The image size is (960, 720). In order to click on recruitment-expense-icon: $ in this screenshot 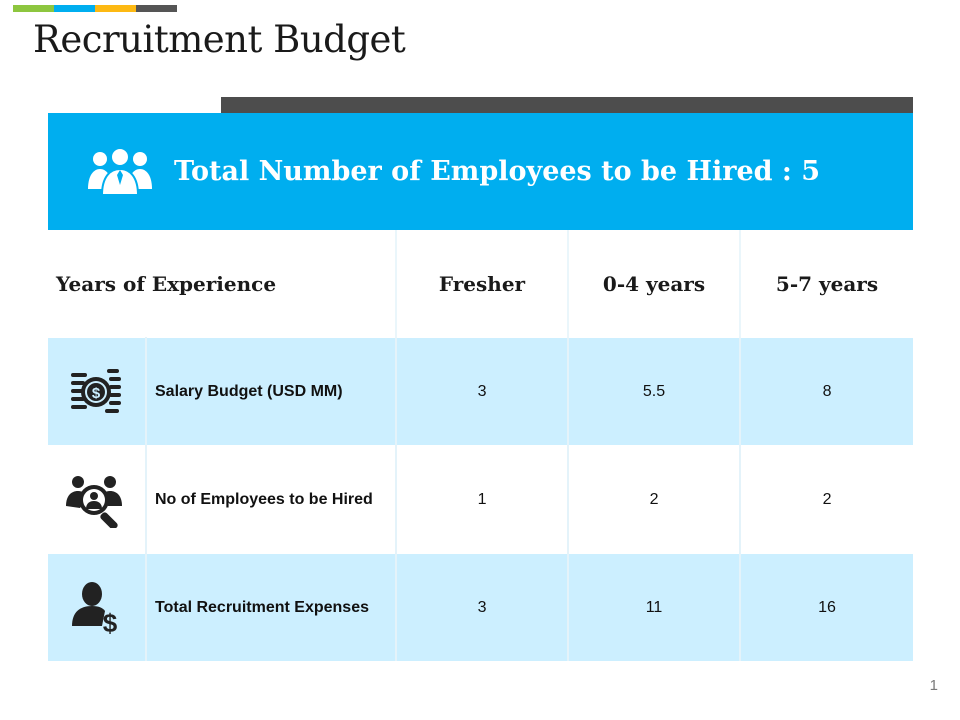, I will do `click(94, 608)`.